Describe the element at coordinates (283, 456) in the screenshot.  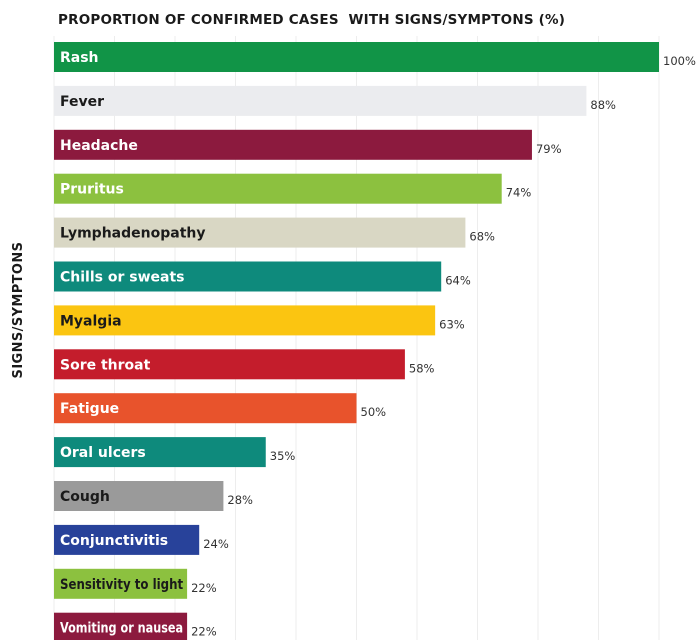
I see `value-label: 35%` at that location.